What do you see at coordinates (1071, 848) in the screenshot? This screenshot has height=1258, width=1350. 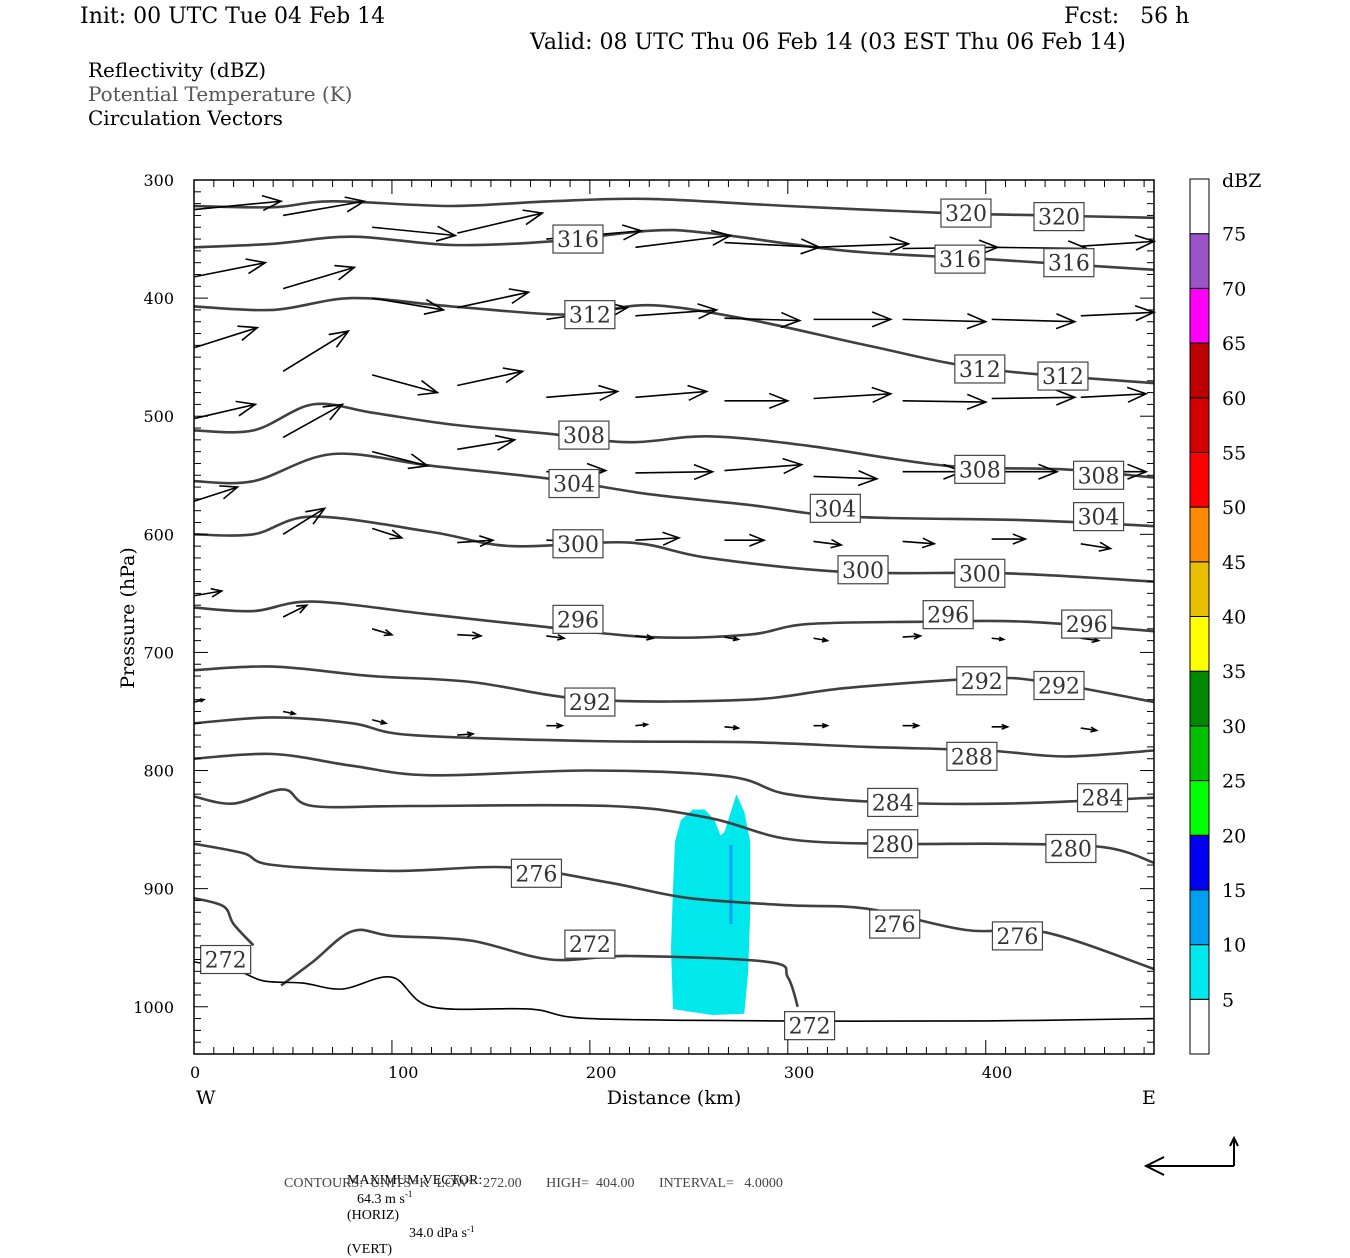 I see `contour-label-280: 280` at bounding box center [1071, 848].